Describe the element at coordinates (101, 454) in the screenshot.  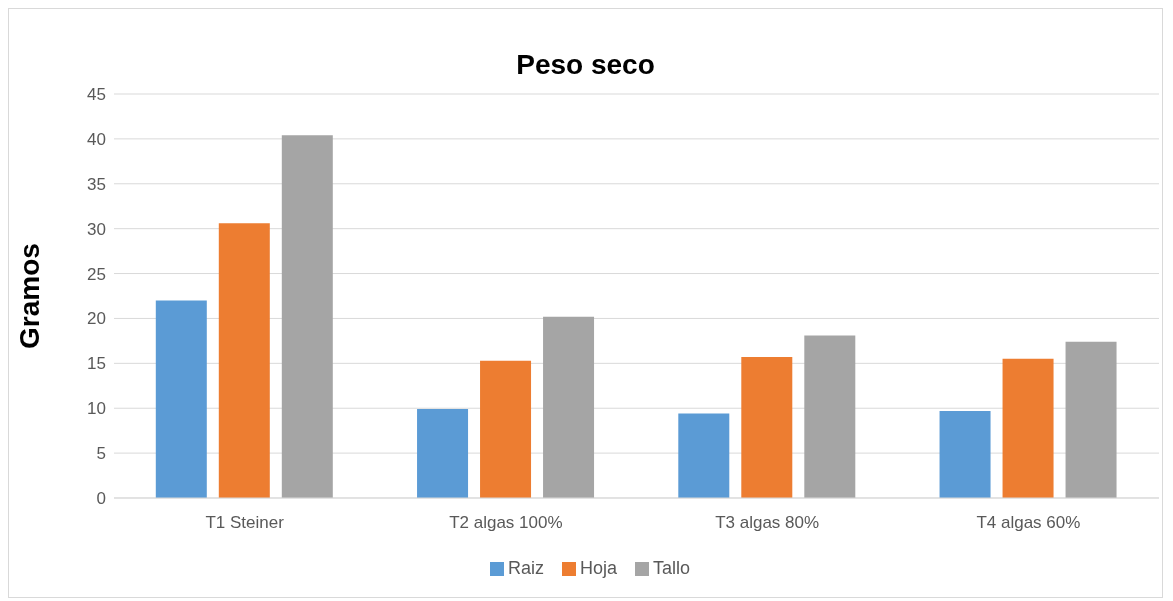
I see `y-tick-label: 5` at that location.